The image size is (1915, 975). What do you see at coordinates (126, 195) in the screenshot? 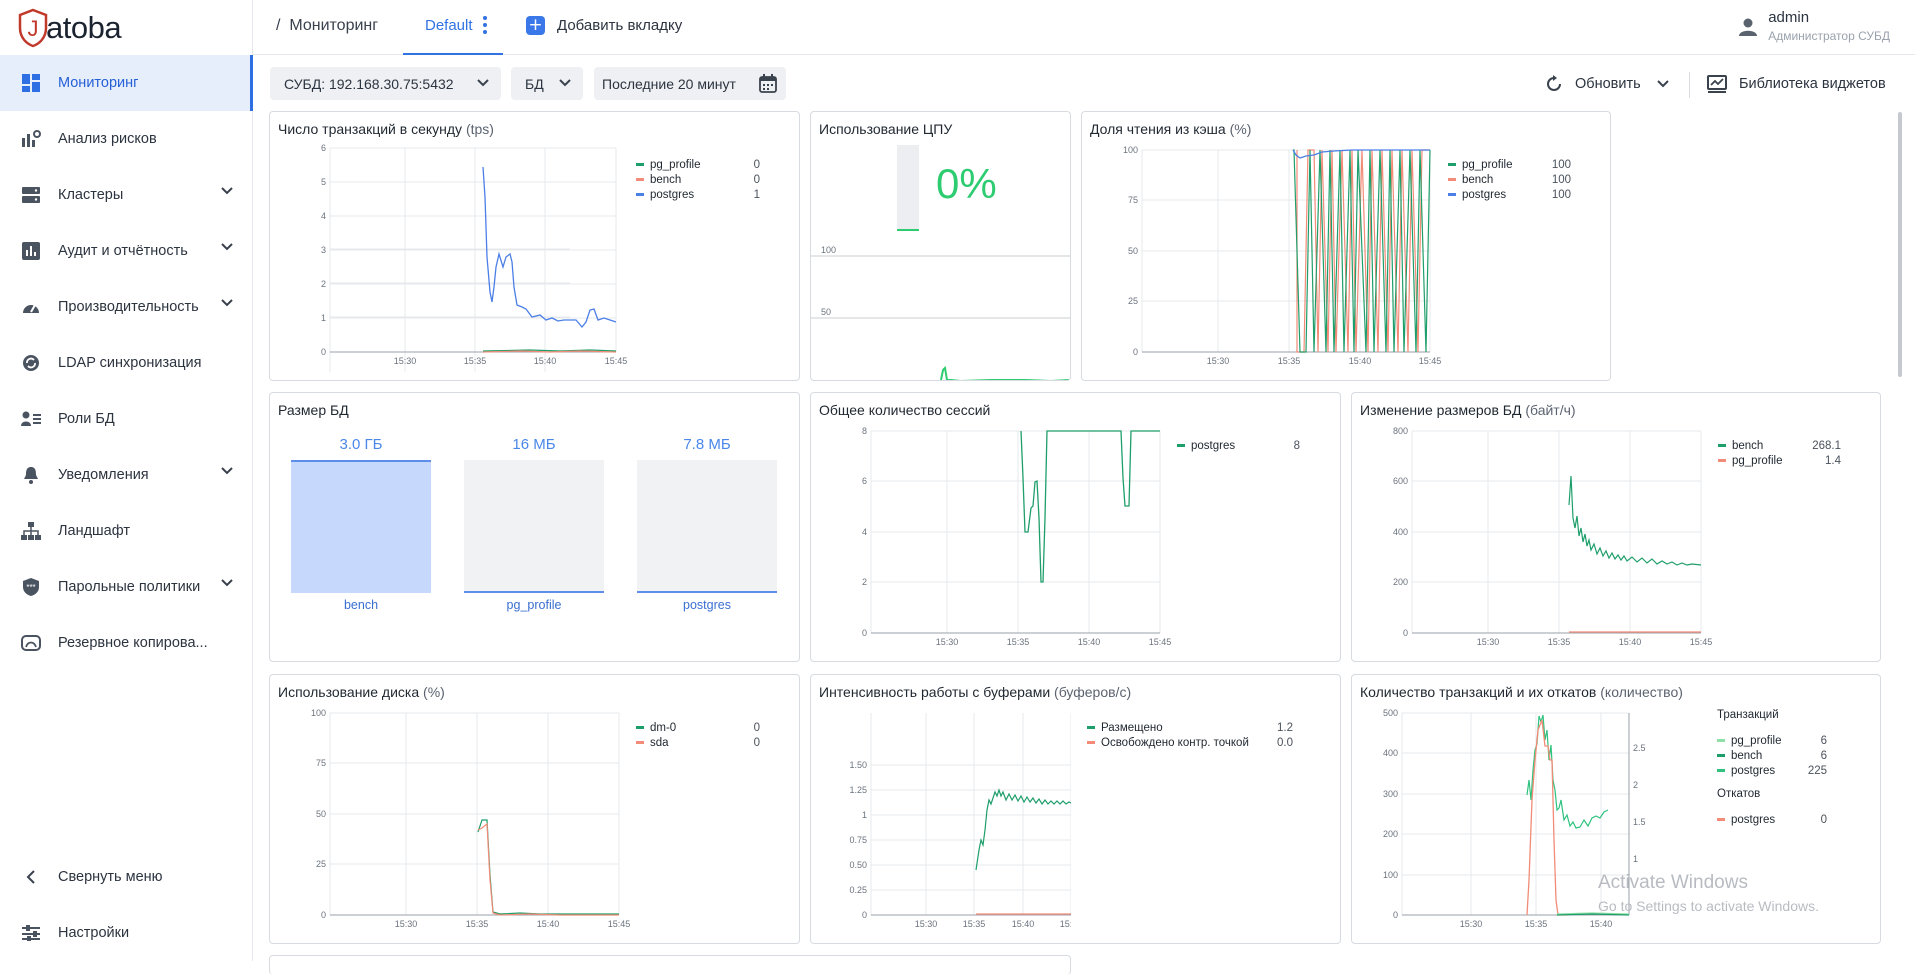
I see `sidebar-item-clusters: Кластеры` at bounding box center [126, 195].